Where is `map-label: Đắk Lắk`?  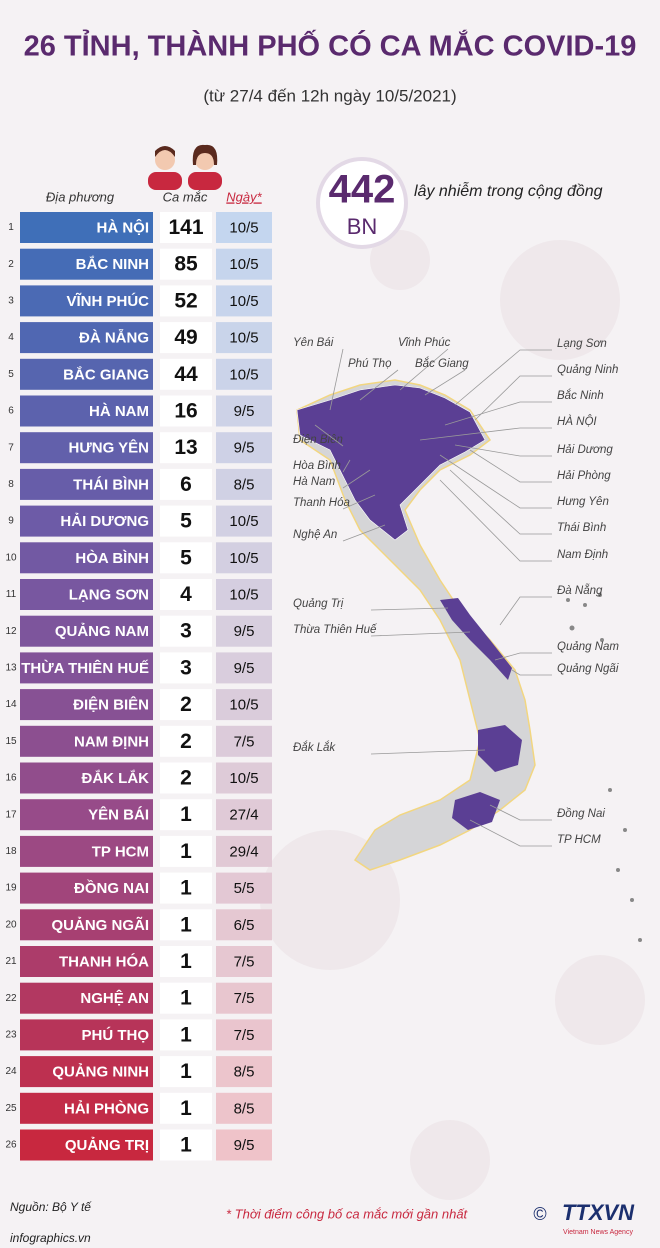 map-label: Đắk Lắk is located at coordinates (314, 747).